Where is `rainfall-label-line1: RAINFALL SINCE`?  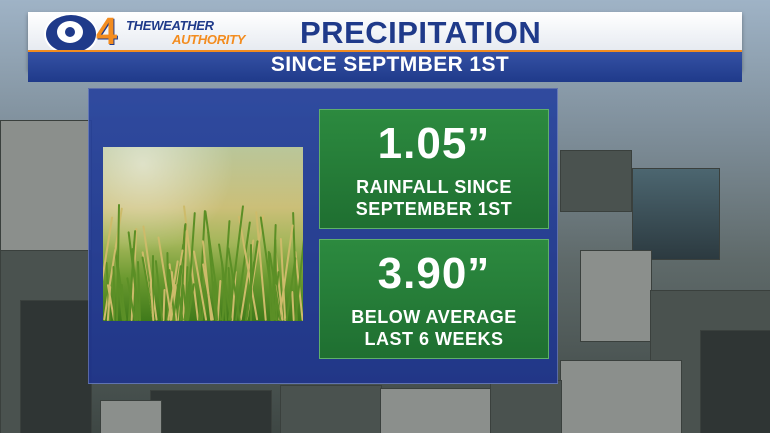 rainfall-label-line1: RAINFALL SINCE is located at coordinates (434, 187).